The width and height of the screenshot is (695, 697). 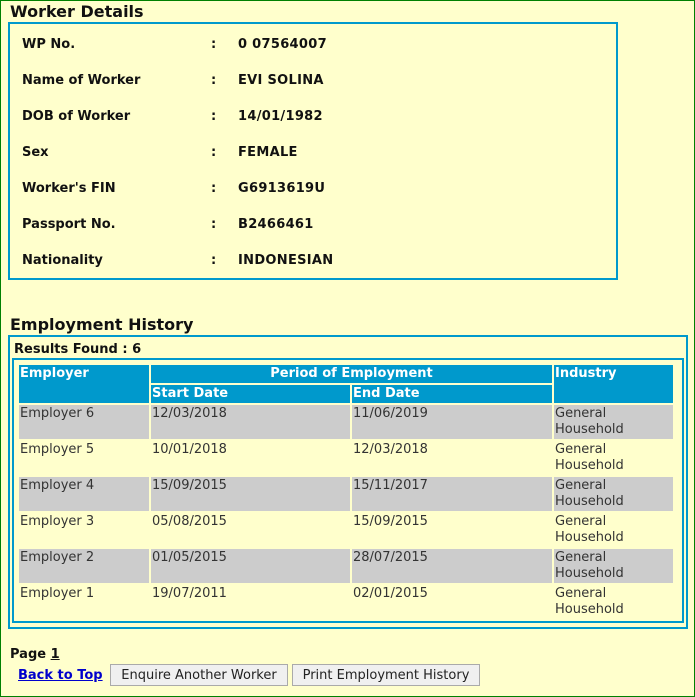 What do you see at coordinates (452, 602) in the screenshot?
I see `cell-end: 02/01/2015` at bounding box center [452, 602].